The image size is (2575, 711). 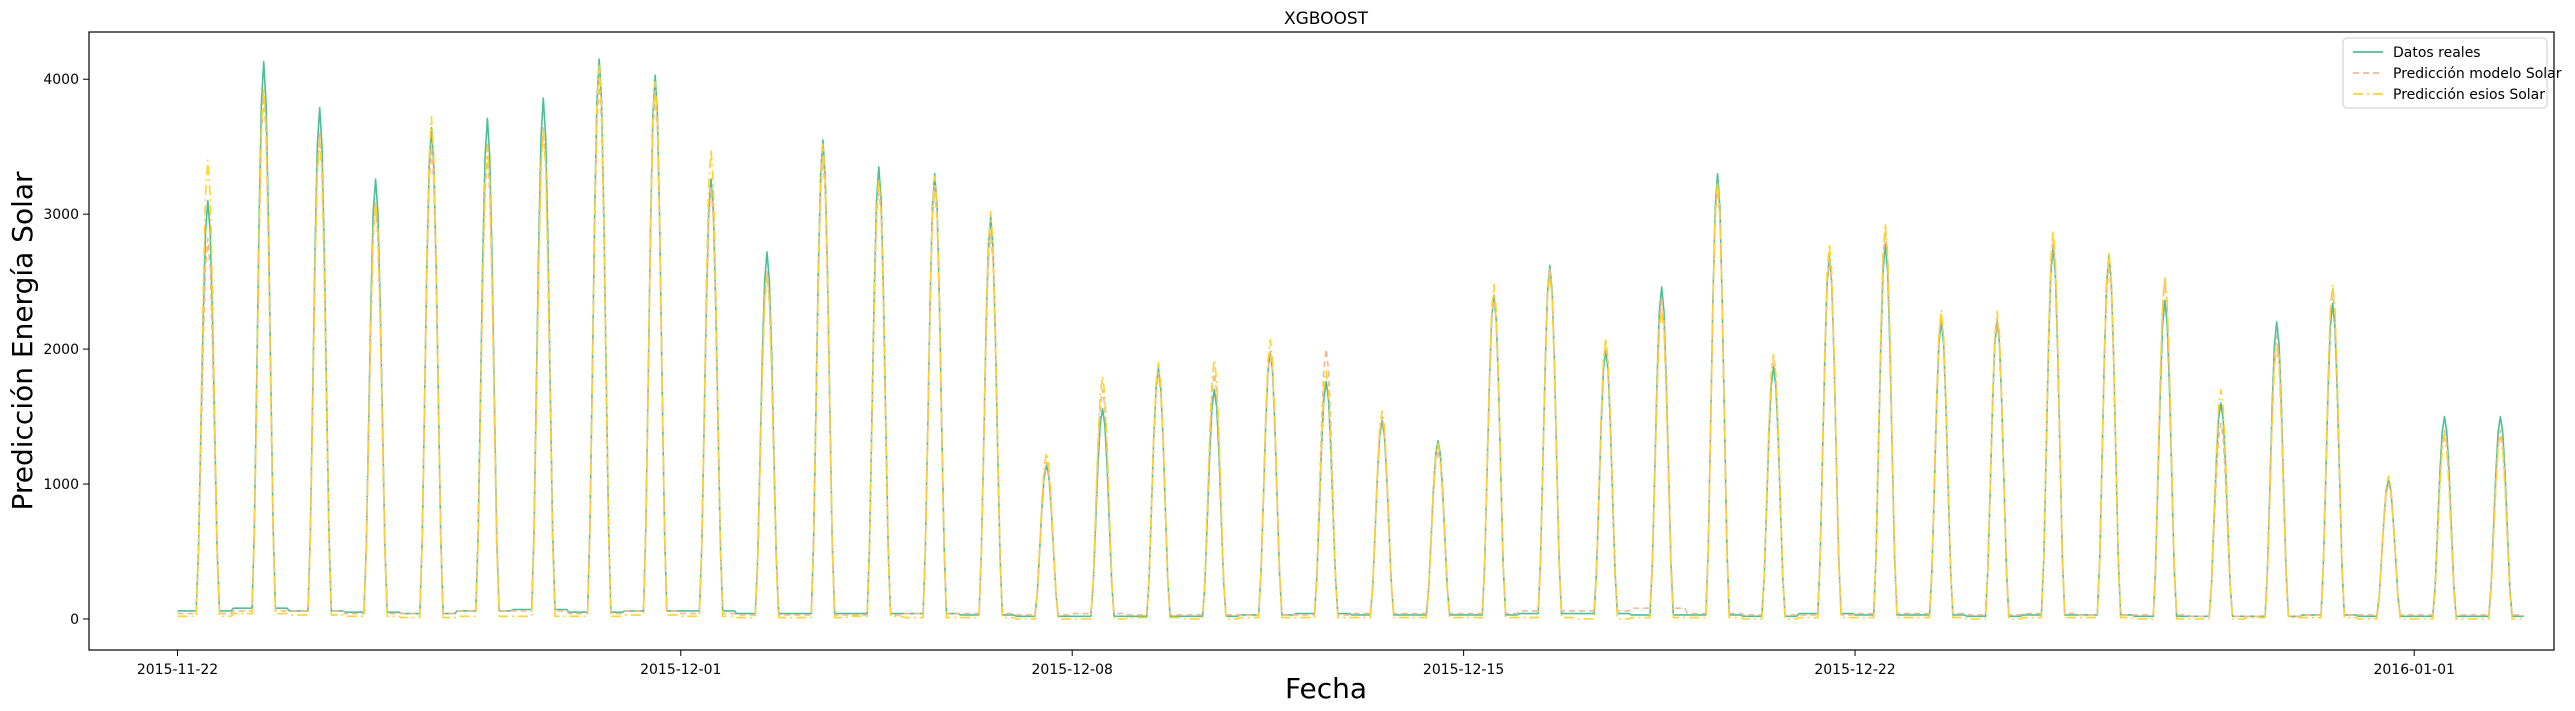 I want to click on legend-frame, so click(x=2445, y=73).